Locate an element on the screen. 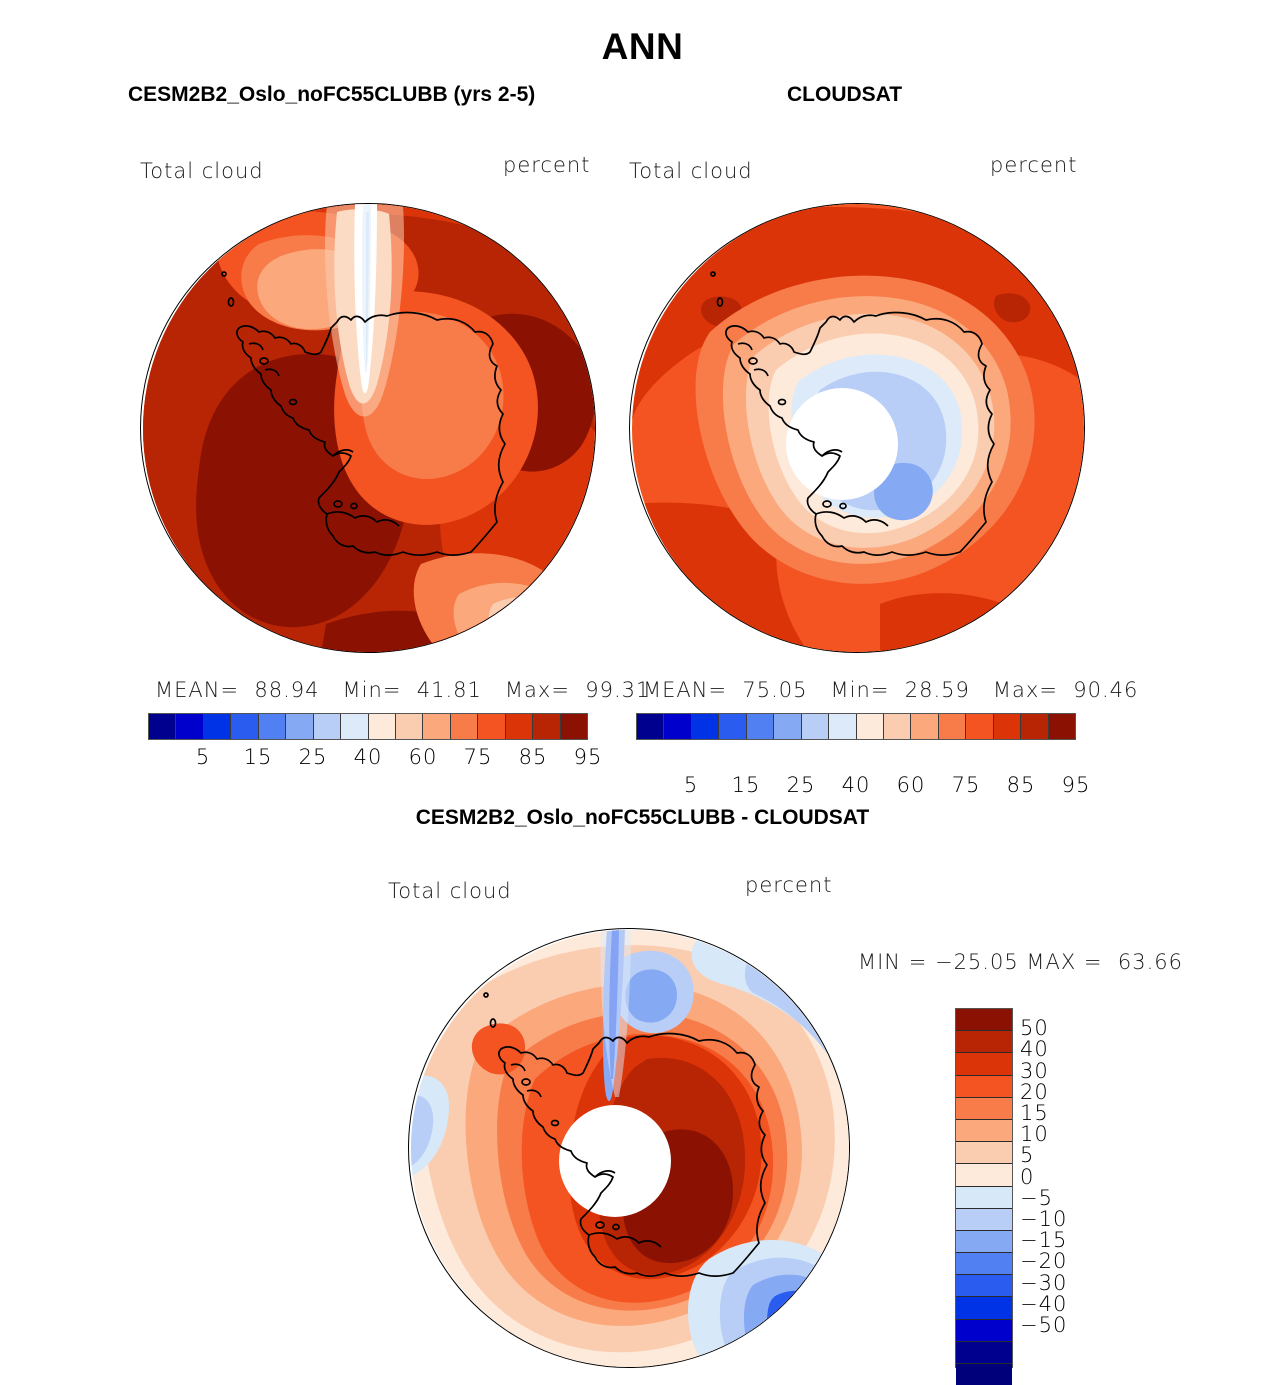 Image resolution: width=1285 pixels, height=1385 pixels. panel-obs-colorbar-ticks: 5 15 25 40 60 75 85 95 is located at coordinates (863, 787).